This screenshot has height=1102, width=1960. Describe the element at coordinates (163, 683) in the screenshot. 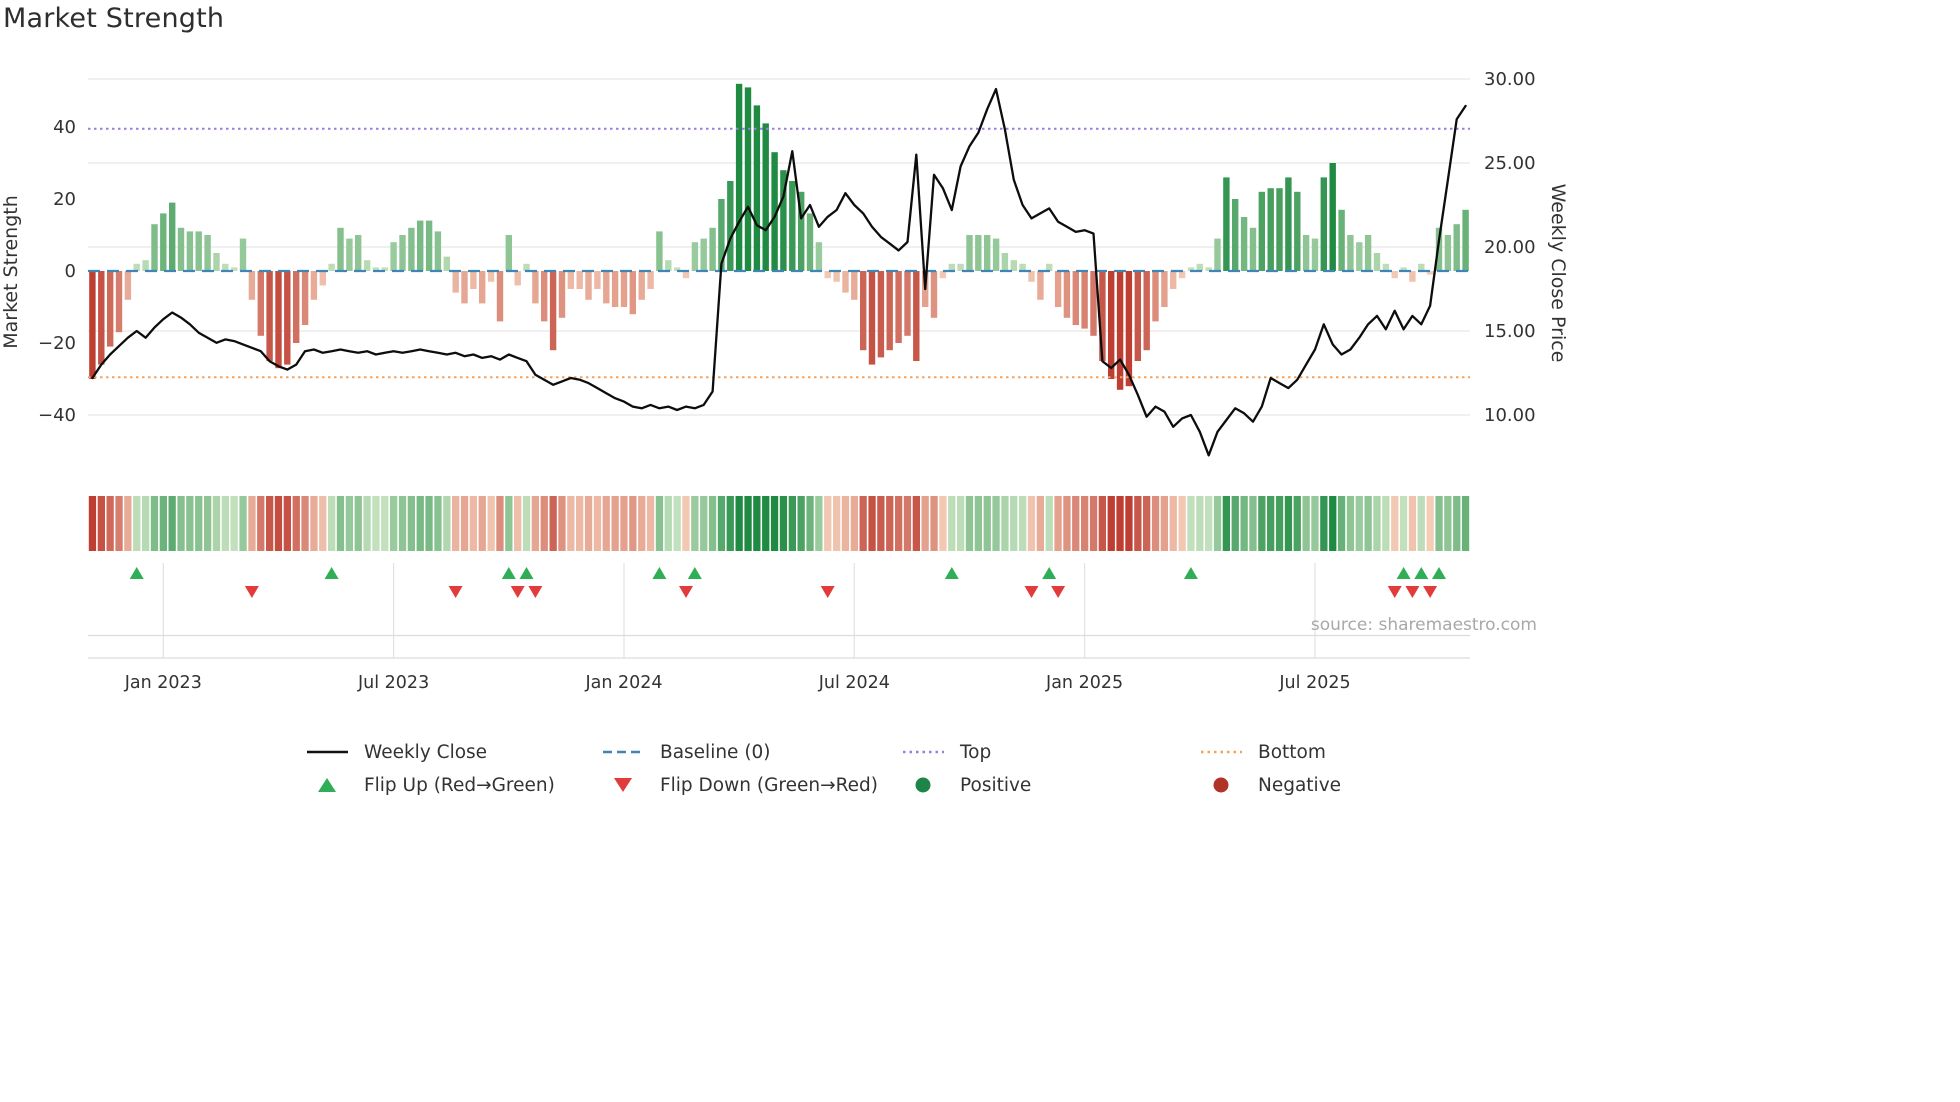

I see `x-axis-tick: Jan 2023` at that location.